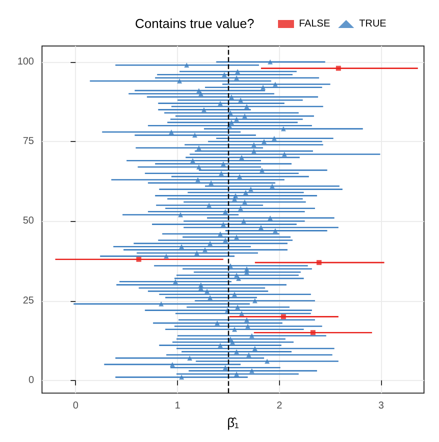 The height and width of the screenshot is (442, 439). Describe the element at coordinates (31, 380) in the screenshot. I see `y-tick-label: 0` at that location.